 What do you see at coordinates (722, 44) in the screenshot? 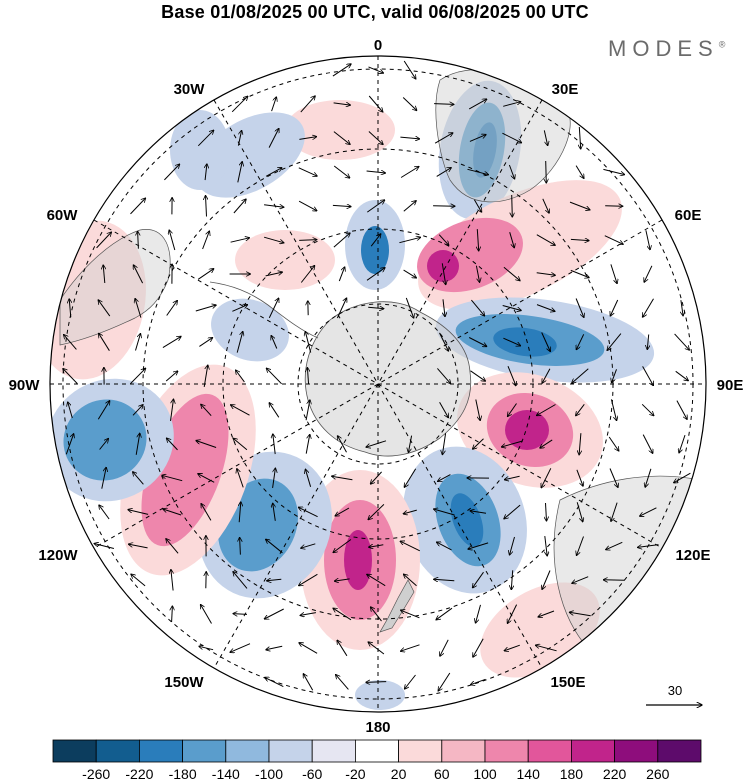
I see `brand-mark: ®` at bounding box center [722, 44].